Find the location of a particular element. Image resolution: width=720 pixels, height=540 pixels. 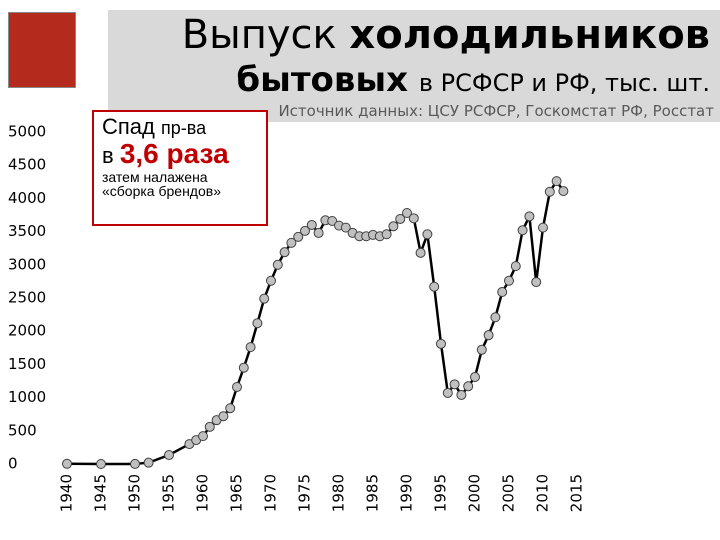

title-line: бытовых в РСФСР и РФ, тыс. шт. is located at coordinates (473, 80).